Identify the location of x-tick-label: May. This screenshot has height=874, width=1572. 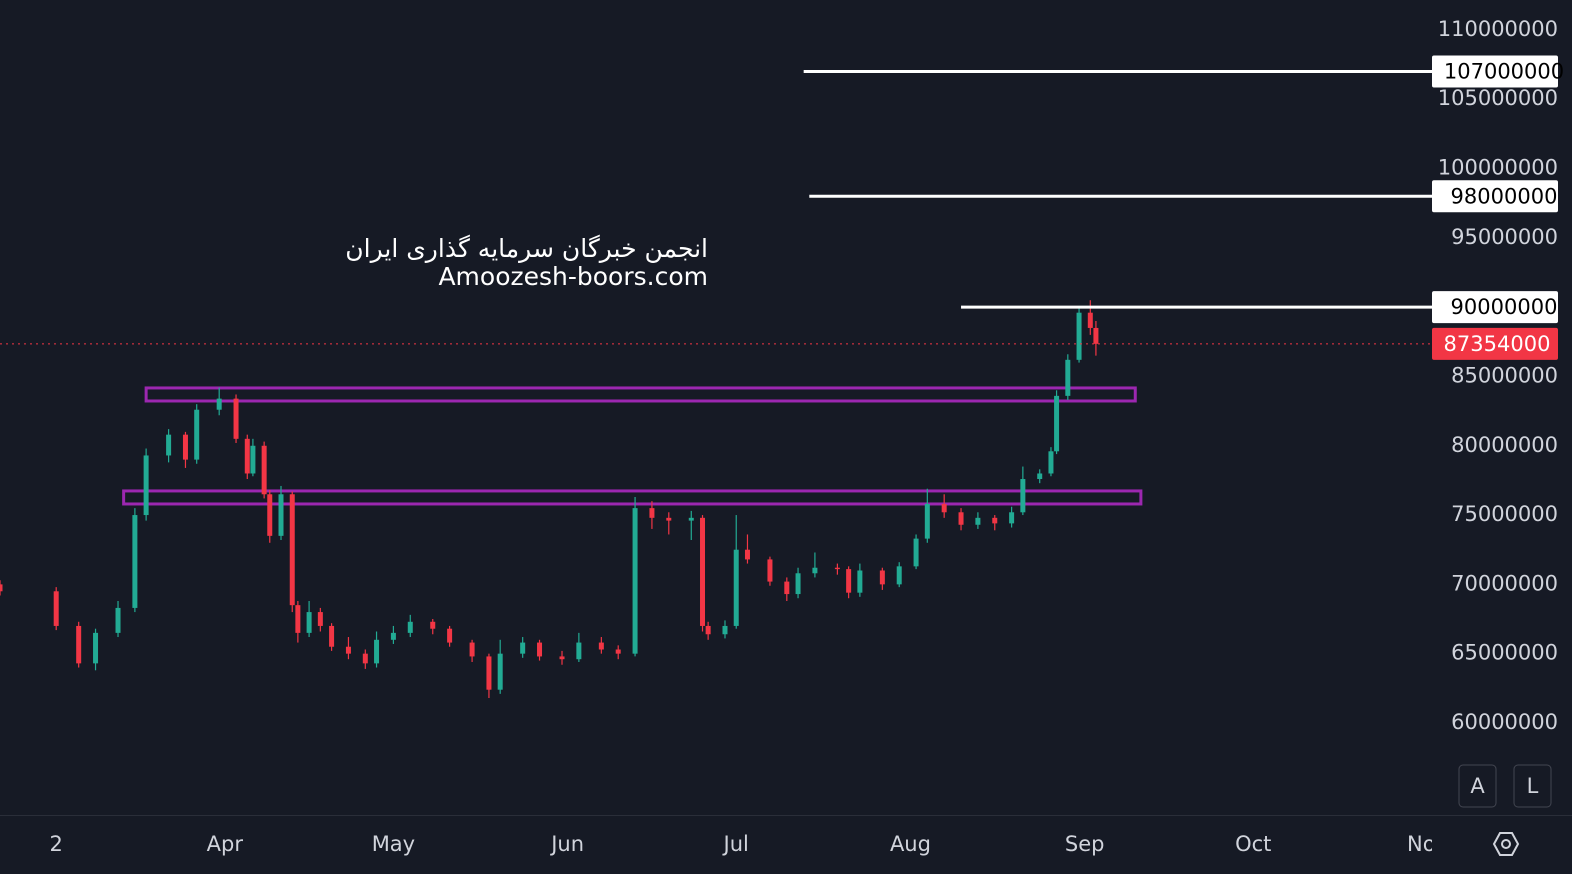
(393, 844).